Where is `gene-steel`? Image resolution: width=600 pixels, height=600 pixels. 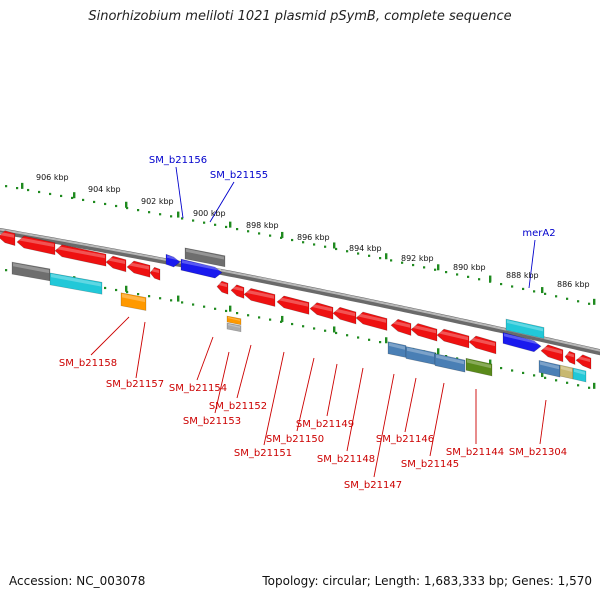 gene-steel is located at coordinates (549, 369).